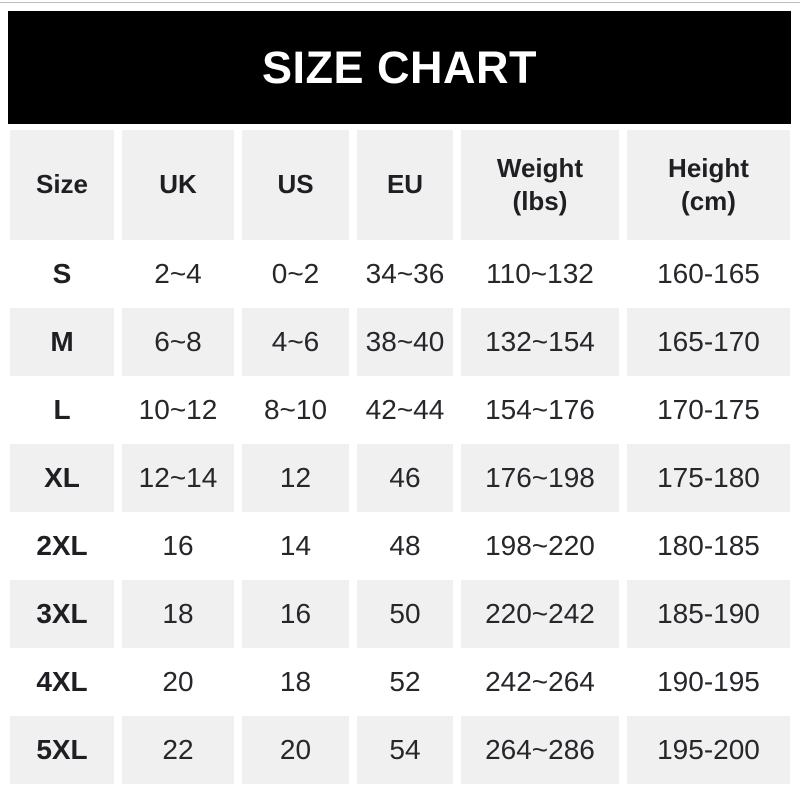  I want to click on value-cell: 165-170, so click(704, 342).